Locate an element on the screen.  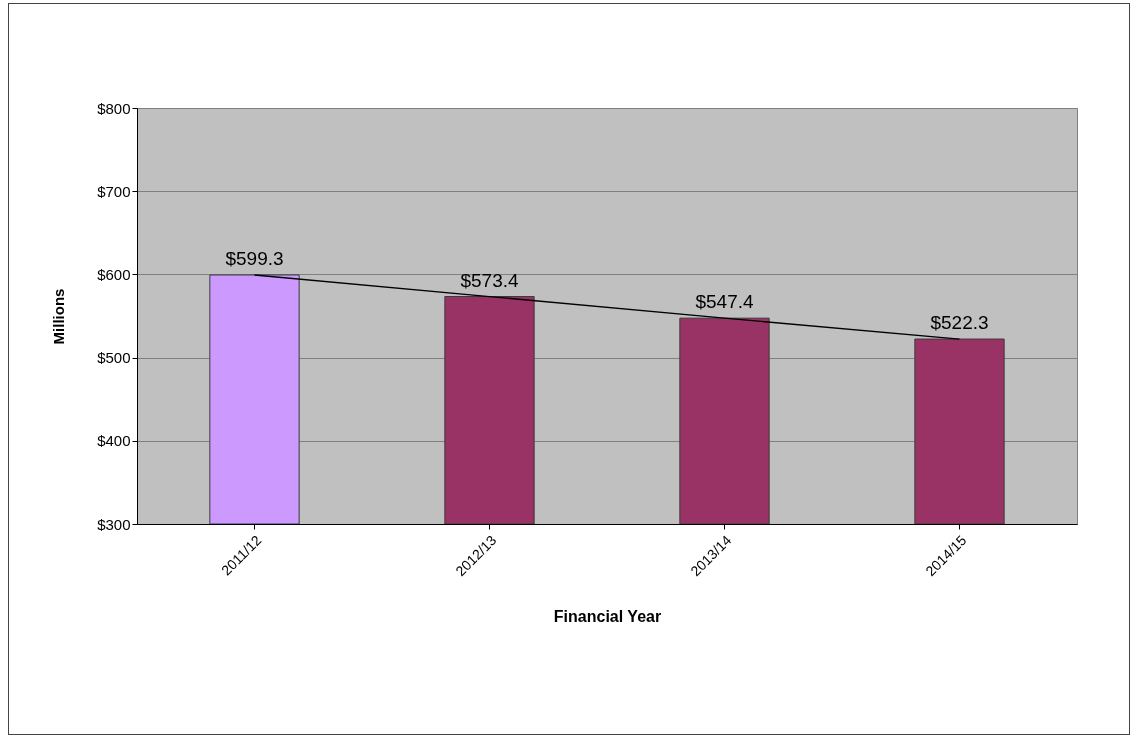
y-tick-label: $300 is located at coordinates (114, 524).